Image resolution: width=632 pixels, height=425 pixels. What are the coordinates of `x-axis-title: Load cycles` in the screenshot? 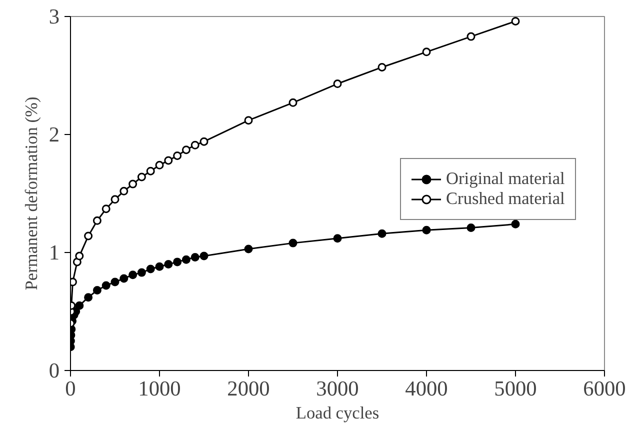 It's located at (338, 413).